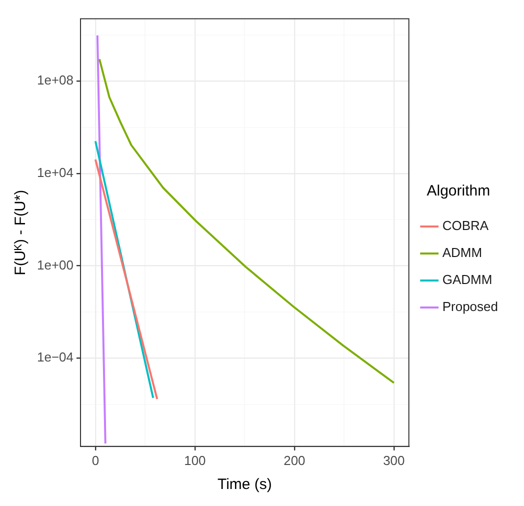  What do you see at coordinates (458, 191) in the screenshot?
I see `legend-title: Algorithm` at bounding box center [458, 191].